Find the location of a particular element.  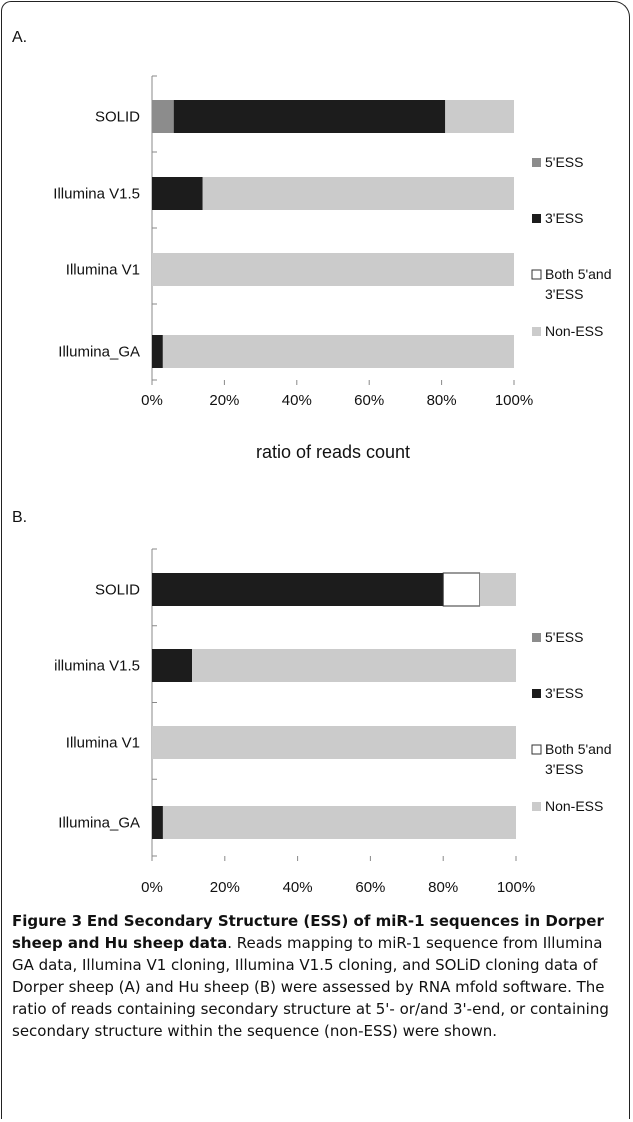

panel-b-x-tick-label: 0% is located at coordinates (152, 887).